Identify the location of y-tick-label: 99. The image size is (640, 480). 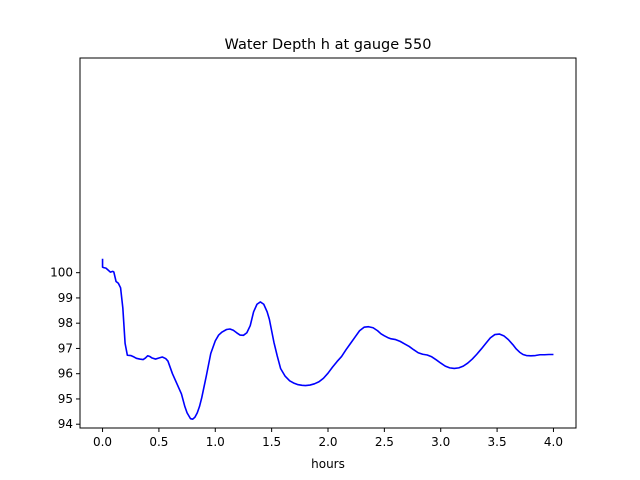
(65, 298).